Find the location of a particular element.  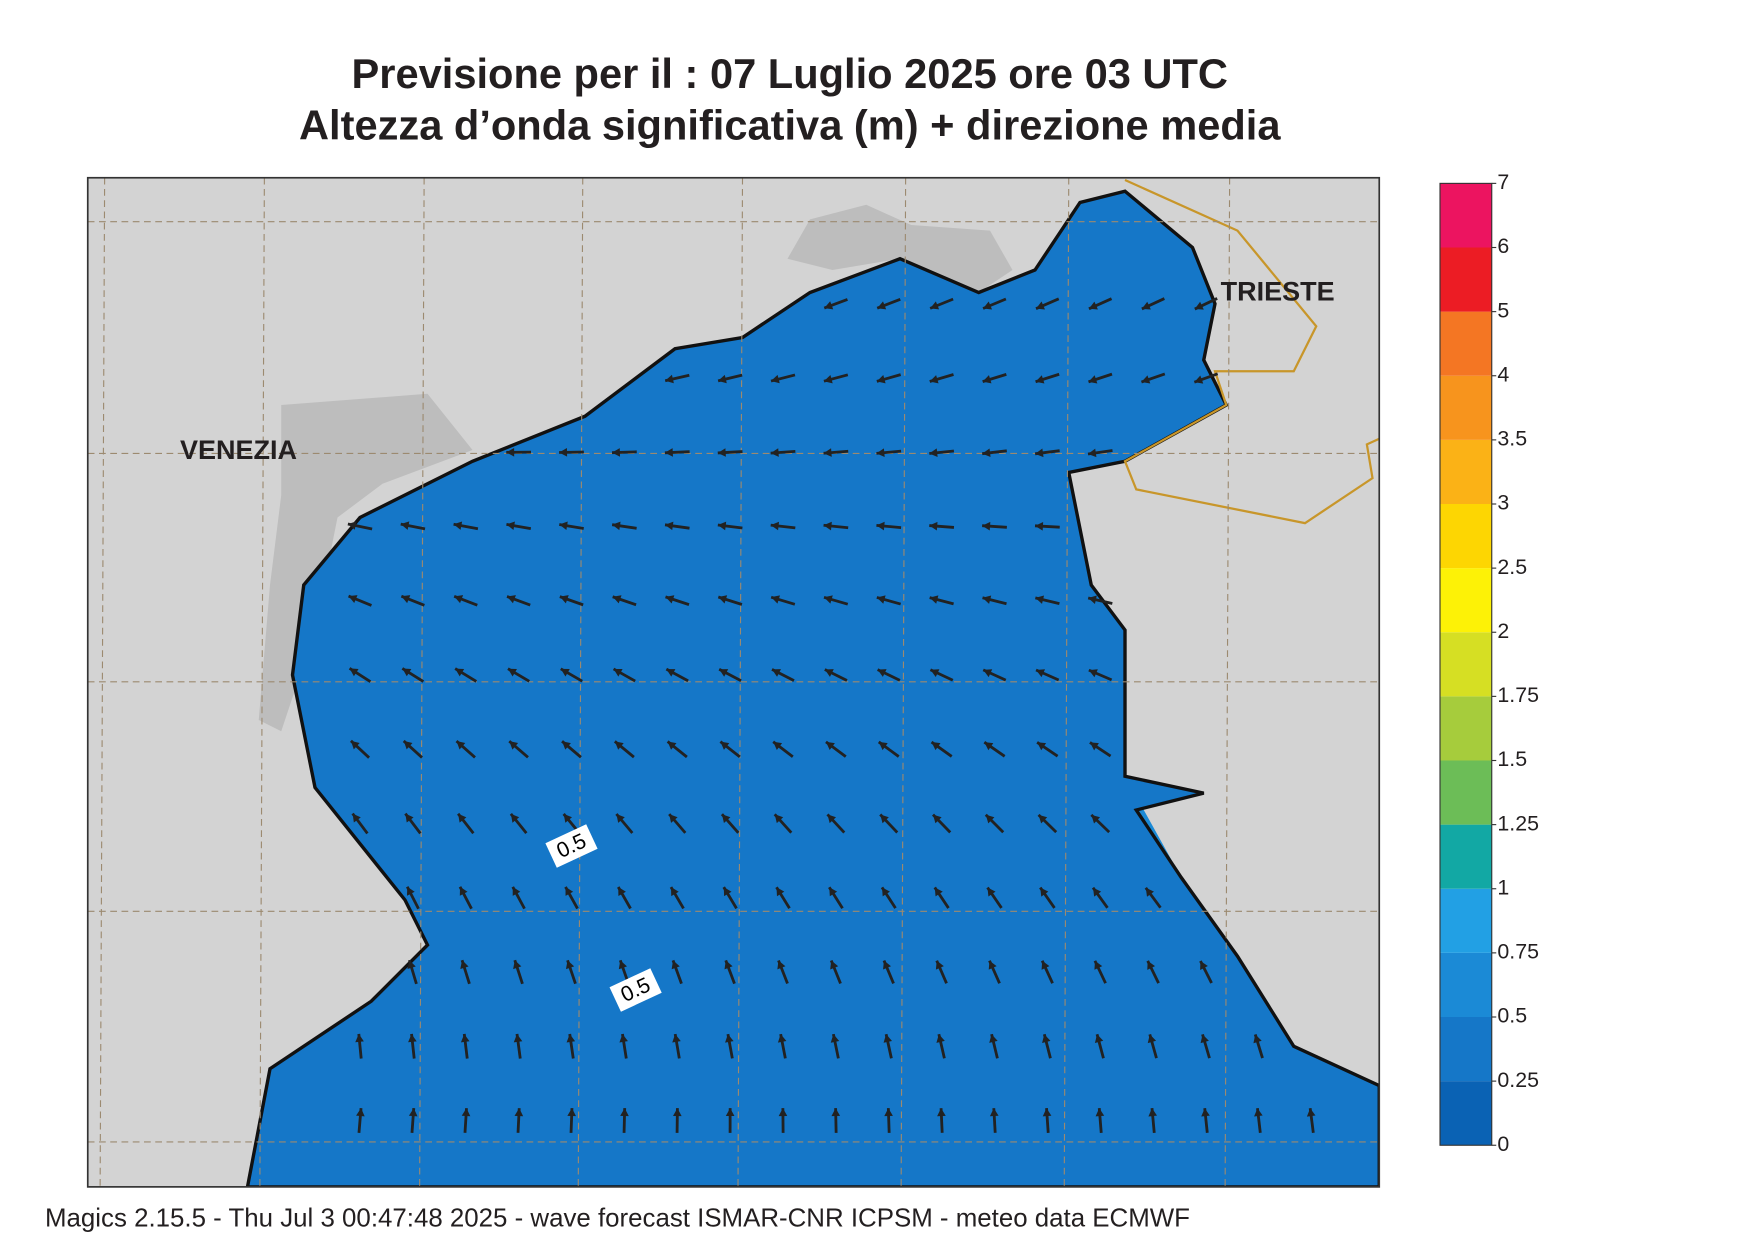

colorbar-label: 0.75 is located at coordinates (1518, 952).